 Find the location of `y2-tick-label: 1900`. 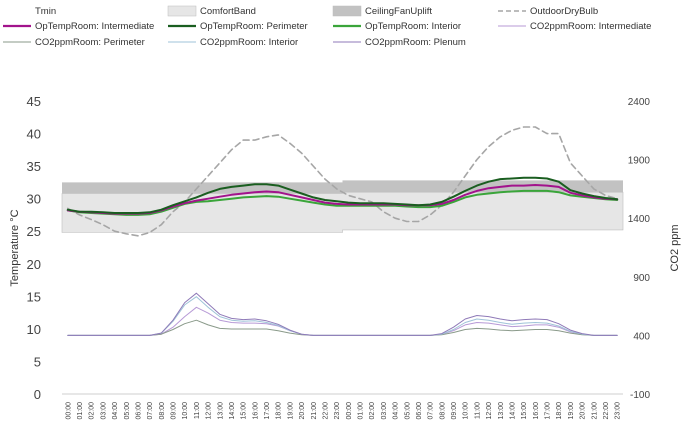

y2-tick-label: 1900 is located at coordinates (639, 161).